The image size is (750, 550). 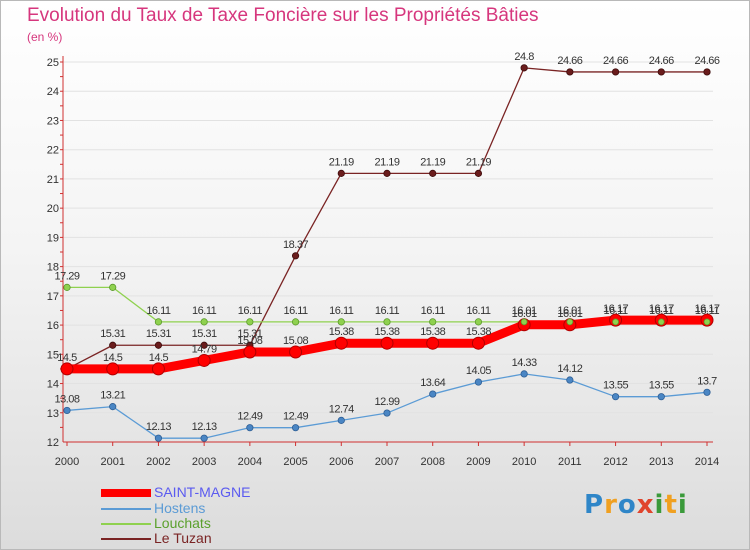 I want to click on x-tick-label: 2006, so click(x=341, y=462).